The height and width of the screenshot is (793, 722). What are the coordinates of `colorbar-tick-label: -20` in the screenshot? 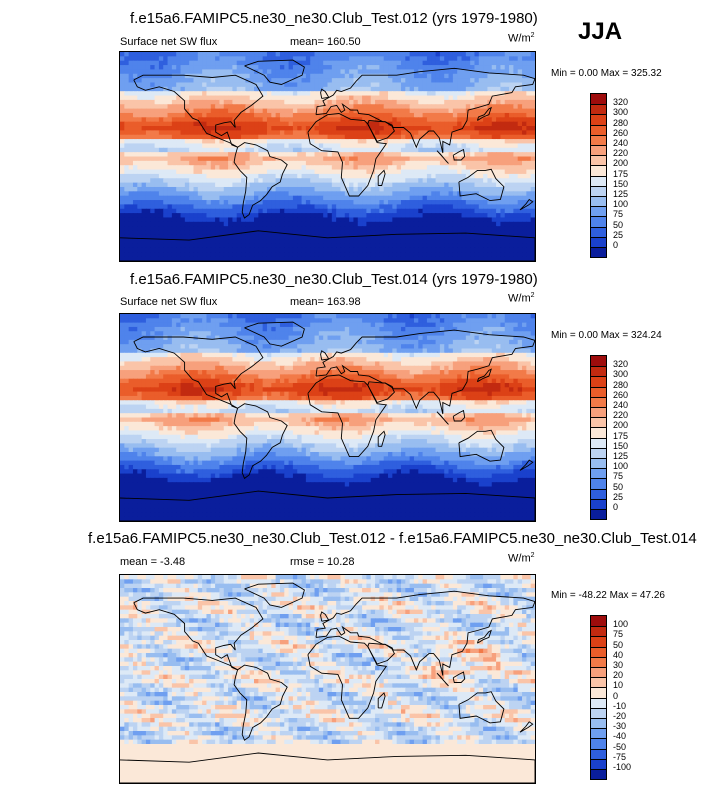 It's located at (620, 716).